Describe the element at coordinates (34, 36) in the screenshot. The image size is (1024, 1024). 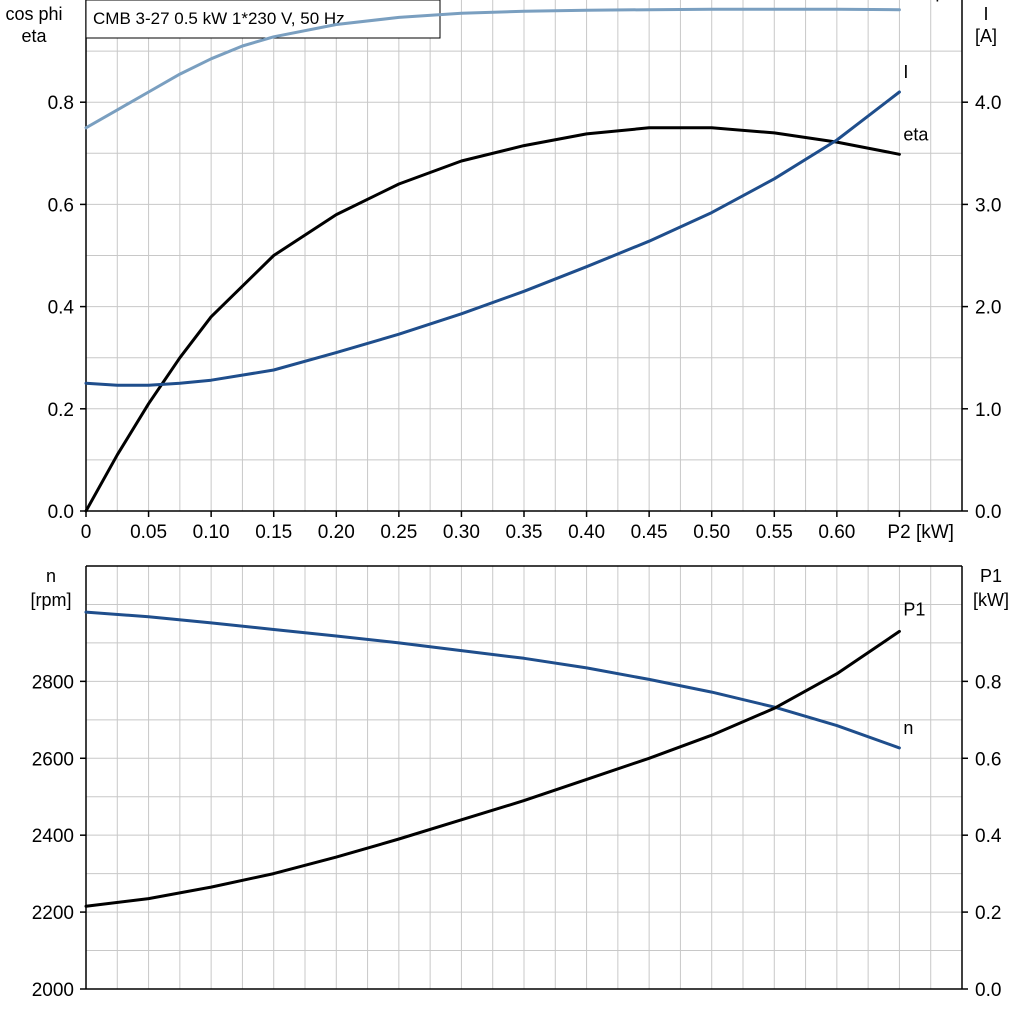
I see `left-axis-title-line2: eta` at that location.